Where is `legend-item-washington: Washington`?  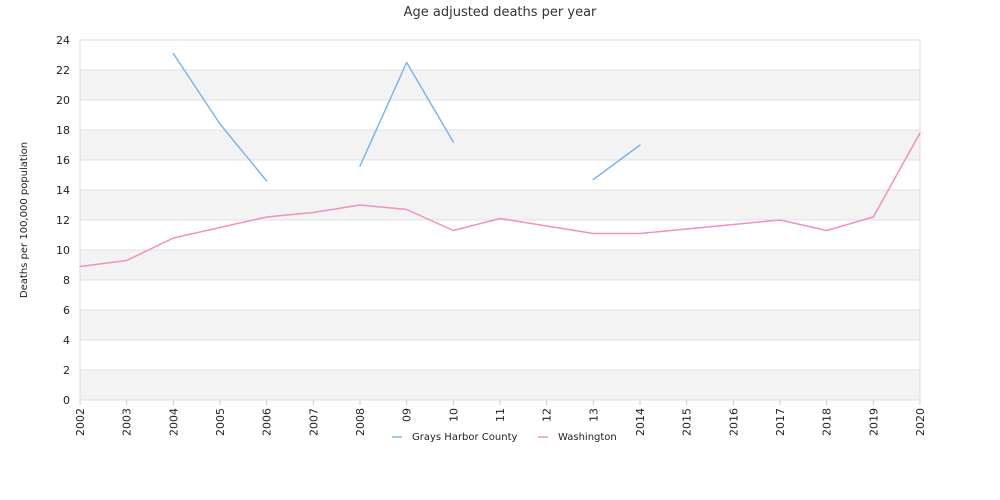 legend-item-washington: Washington is located at coordinates (577, 437).